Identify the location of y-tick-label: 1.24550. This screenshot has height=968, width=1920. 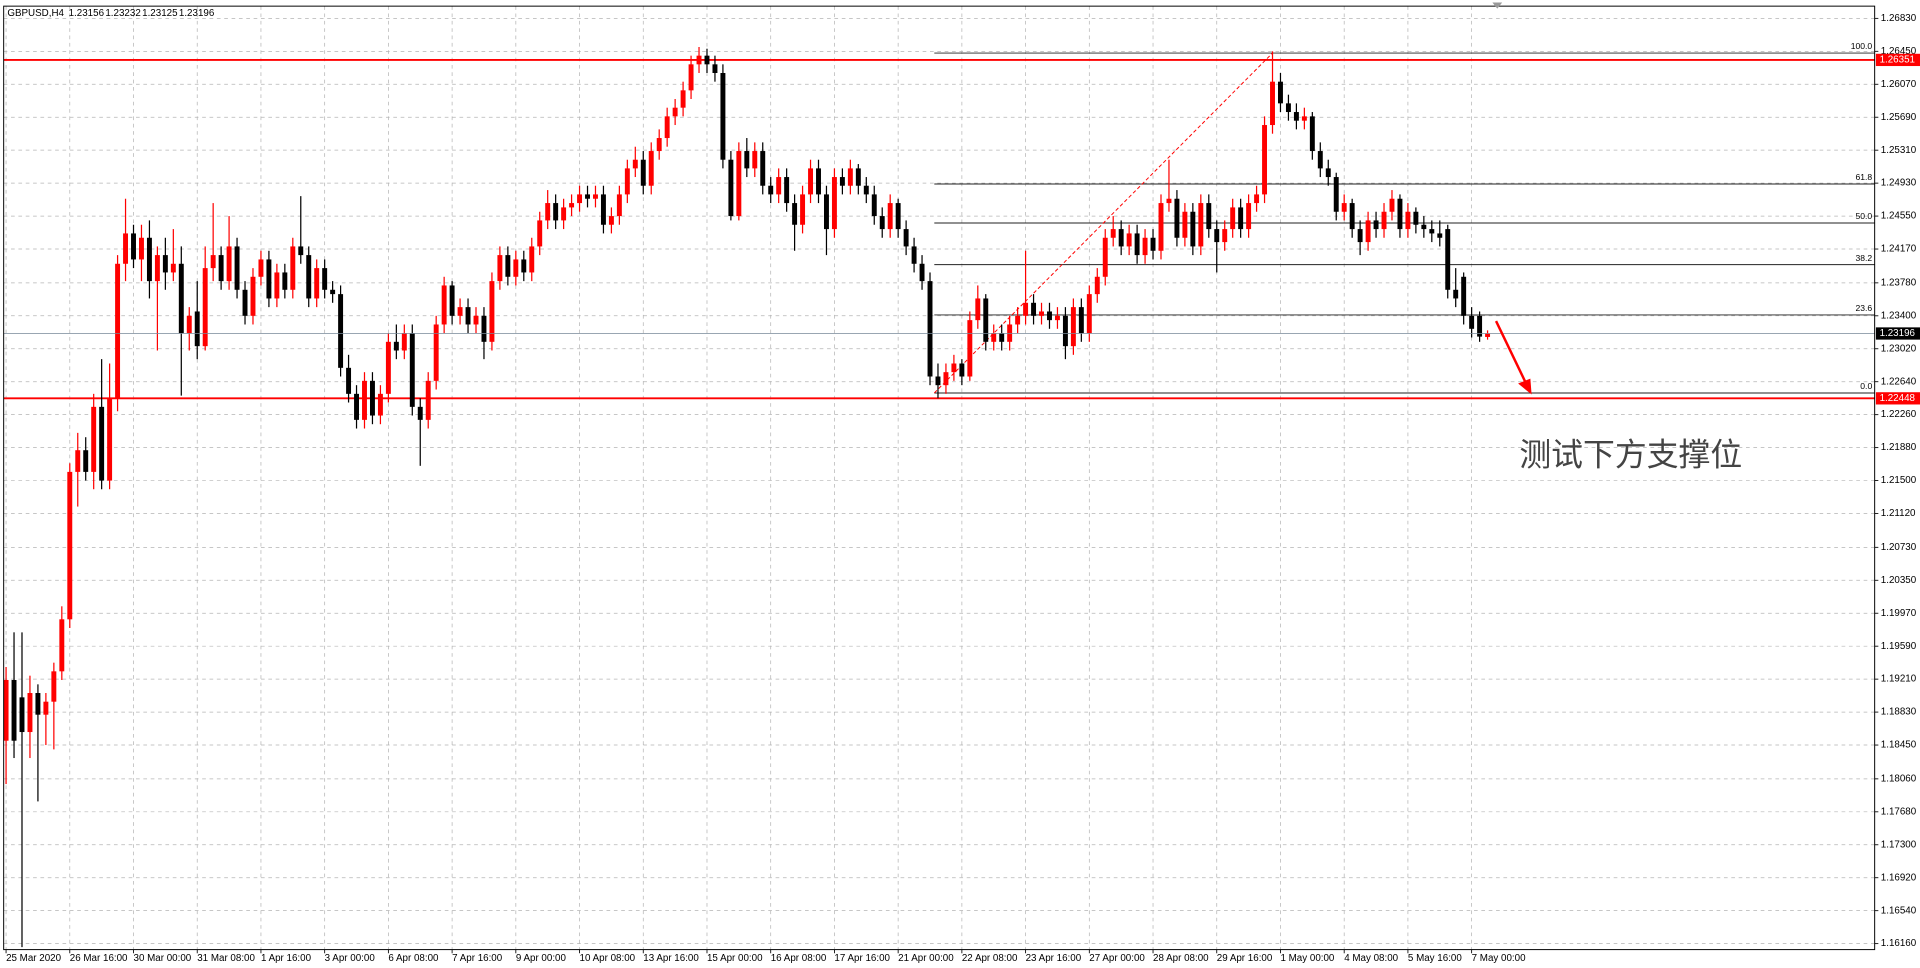
(1899, 216).